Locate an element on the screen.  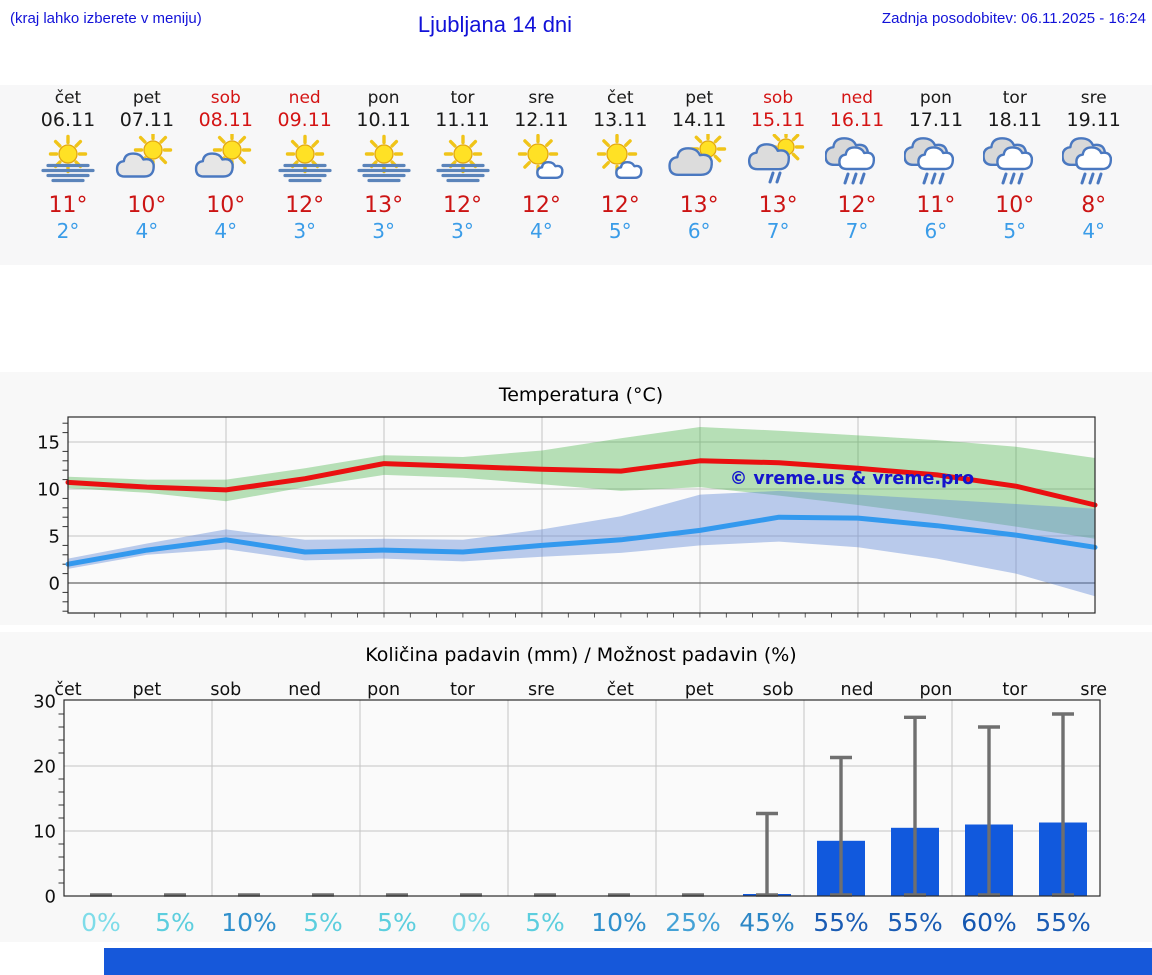
day-date: 07.11 is located at coordinates (147, 120).